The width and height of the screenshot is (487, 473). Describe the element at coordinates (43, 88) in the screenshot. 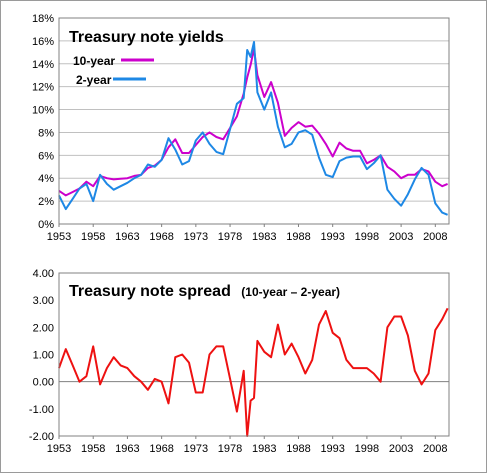

I see `y-tick-label: 12%` at that location.